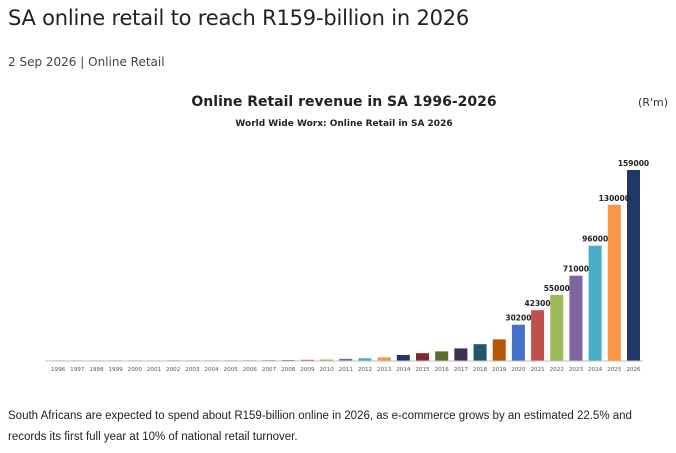 This screenshot has width=676, height=453. What do you see at coordinates (614, 370) in the screenshot?
I see `x-tick-label: 2025` at bounding box center [614, 370].